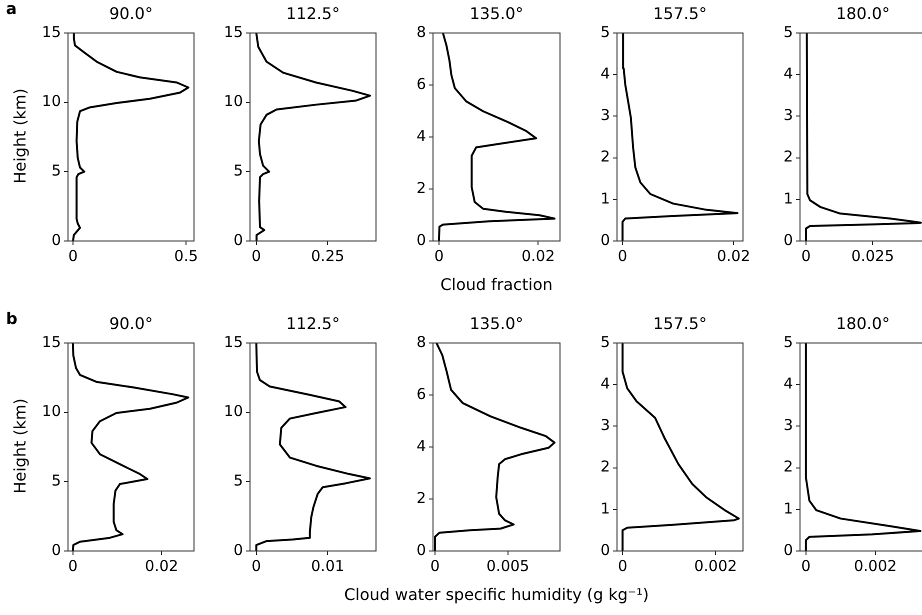  Describe the element at coordinates (508, 565) in the screenshot. I see `x-tick-label: 0.005` at that location.